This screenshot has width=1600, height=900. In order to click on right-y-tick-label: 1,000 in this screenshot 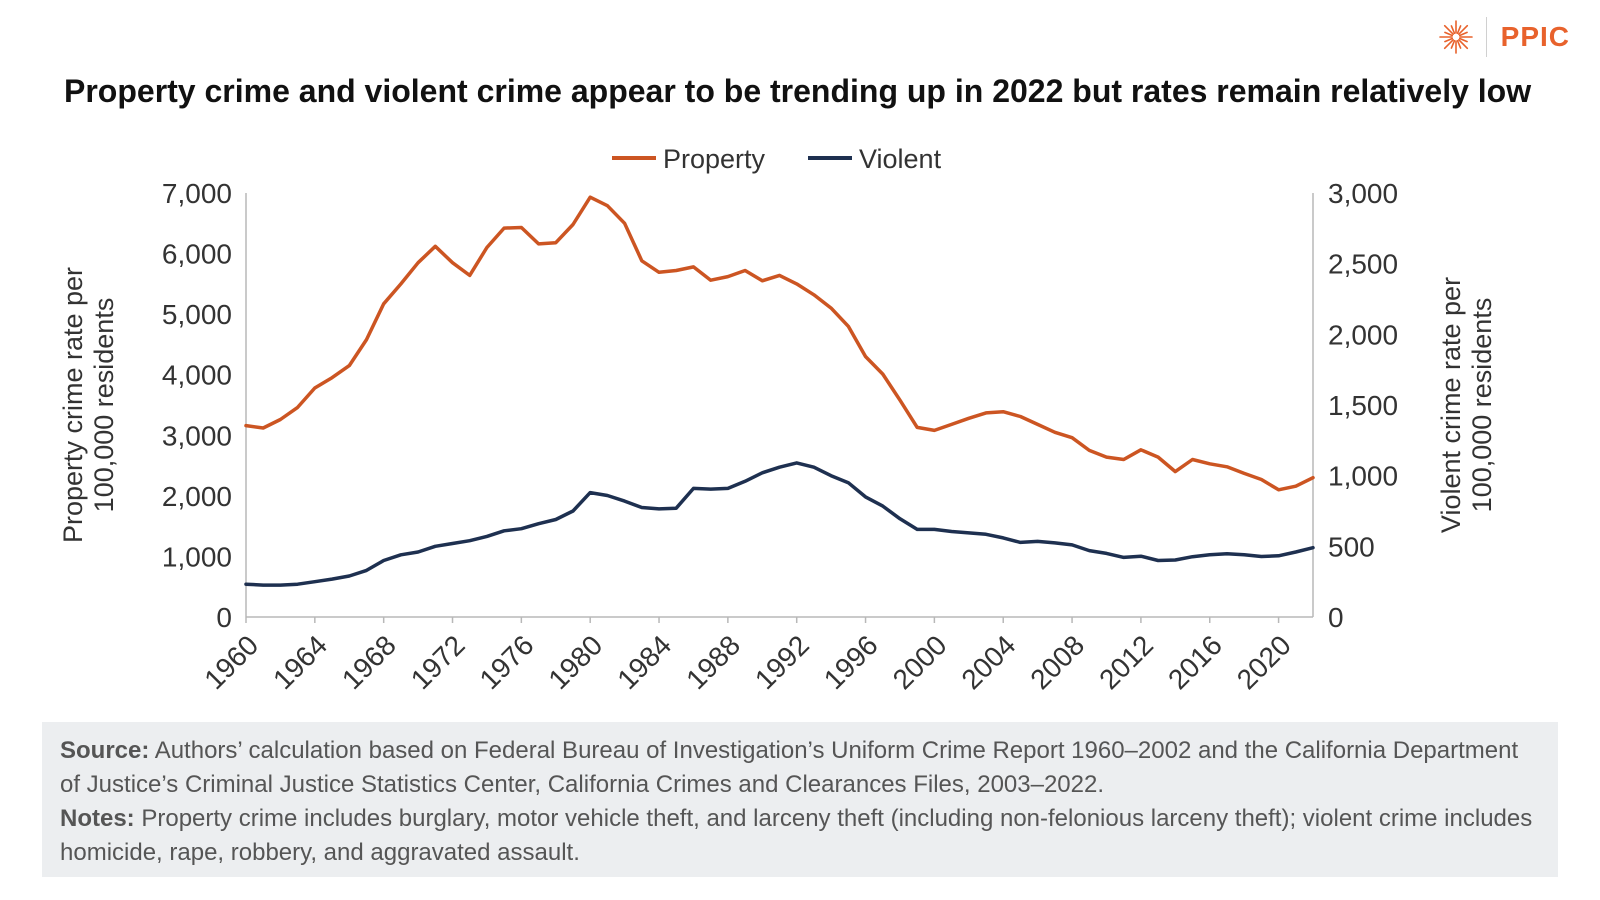, I will do `click(1363, 476)`.